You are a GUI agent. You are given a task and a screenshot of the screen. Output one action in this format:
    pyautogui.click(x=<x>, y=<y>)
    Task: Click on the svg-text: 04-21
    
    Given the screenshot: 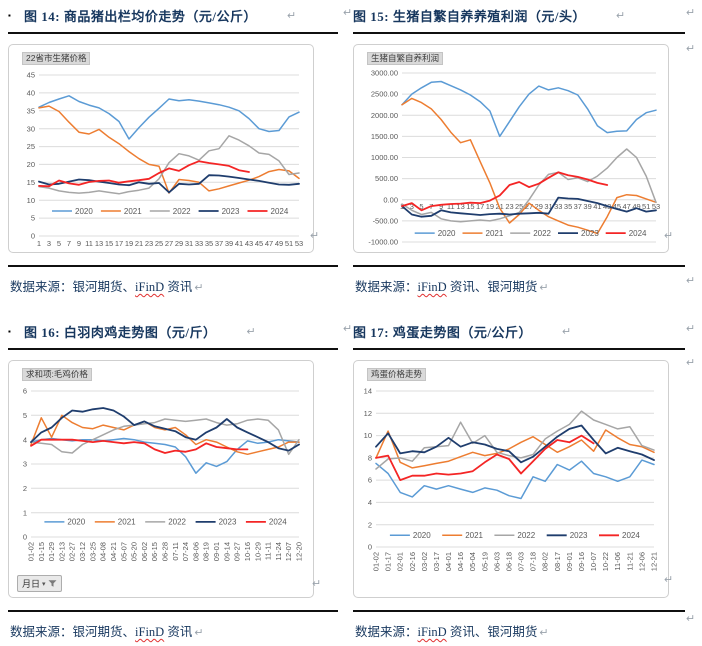 What is the action you would take?
    pyautogui.click(x=113, y=551)
    